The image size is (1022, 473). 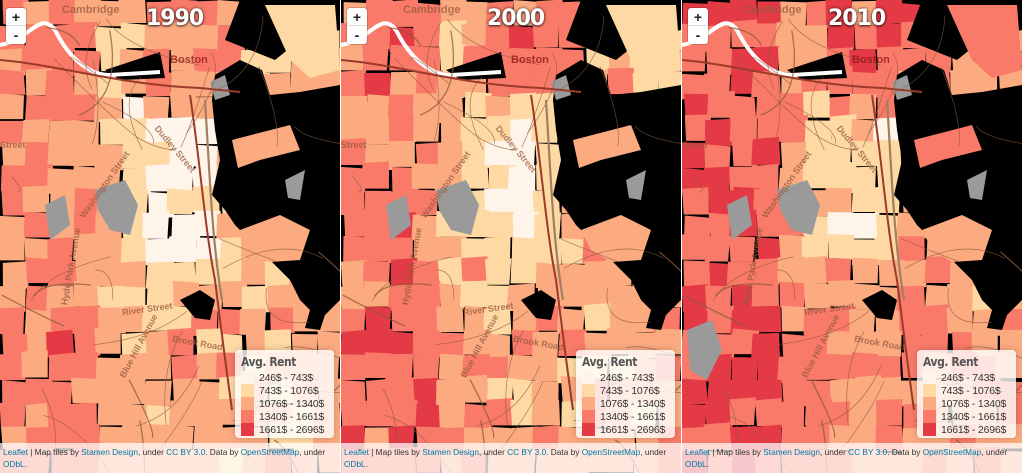 What do you see at coordinates (516, 18) in the screenshot?
I see `year-label: 2000` at bounding box center [516, 18].